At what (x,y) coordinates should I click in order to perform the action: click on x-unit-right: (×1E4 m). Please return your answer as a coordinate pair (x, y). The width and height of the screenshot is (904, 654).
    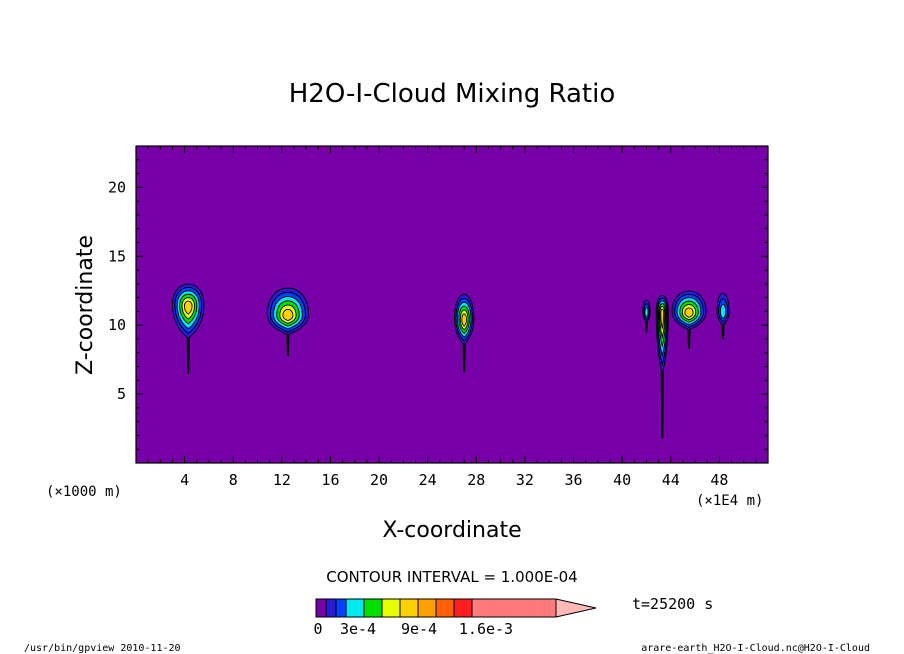
    Looking at the image, I should click on (729, 501).